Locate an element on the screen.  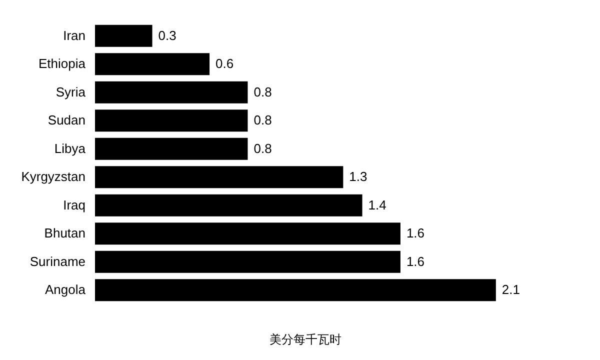
y-tick-label: Iraq is located at coordinates (74, 204).